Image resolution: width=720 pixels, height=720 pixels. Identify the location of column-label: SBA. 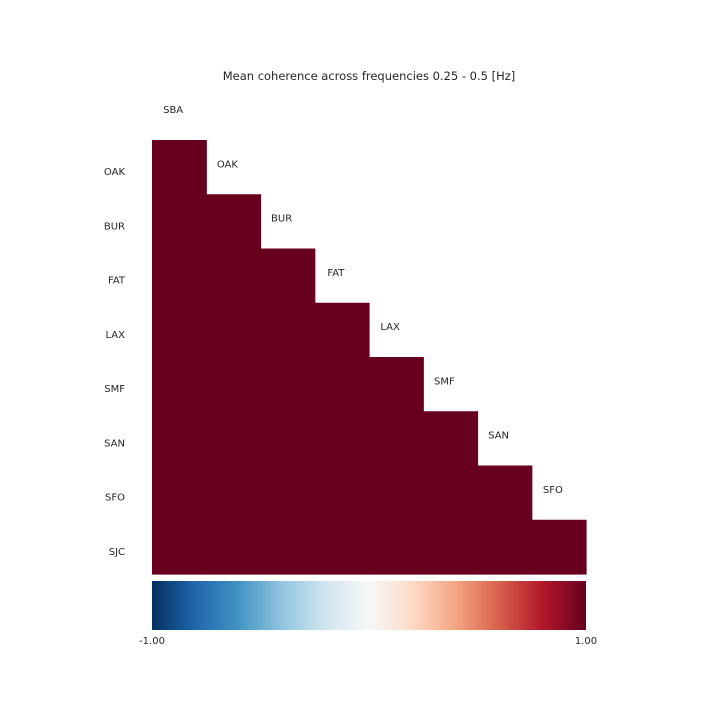
(173, 110).